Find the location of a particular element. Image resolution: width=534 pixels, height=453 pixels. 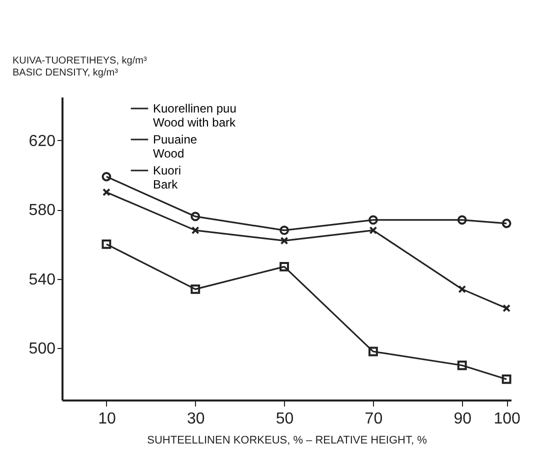

legend-label: Kuorellinen puu Wood with bark is located at coordinates (194, 116).